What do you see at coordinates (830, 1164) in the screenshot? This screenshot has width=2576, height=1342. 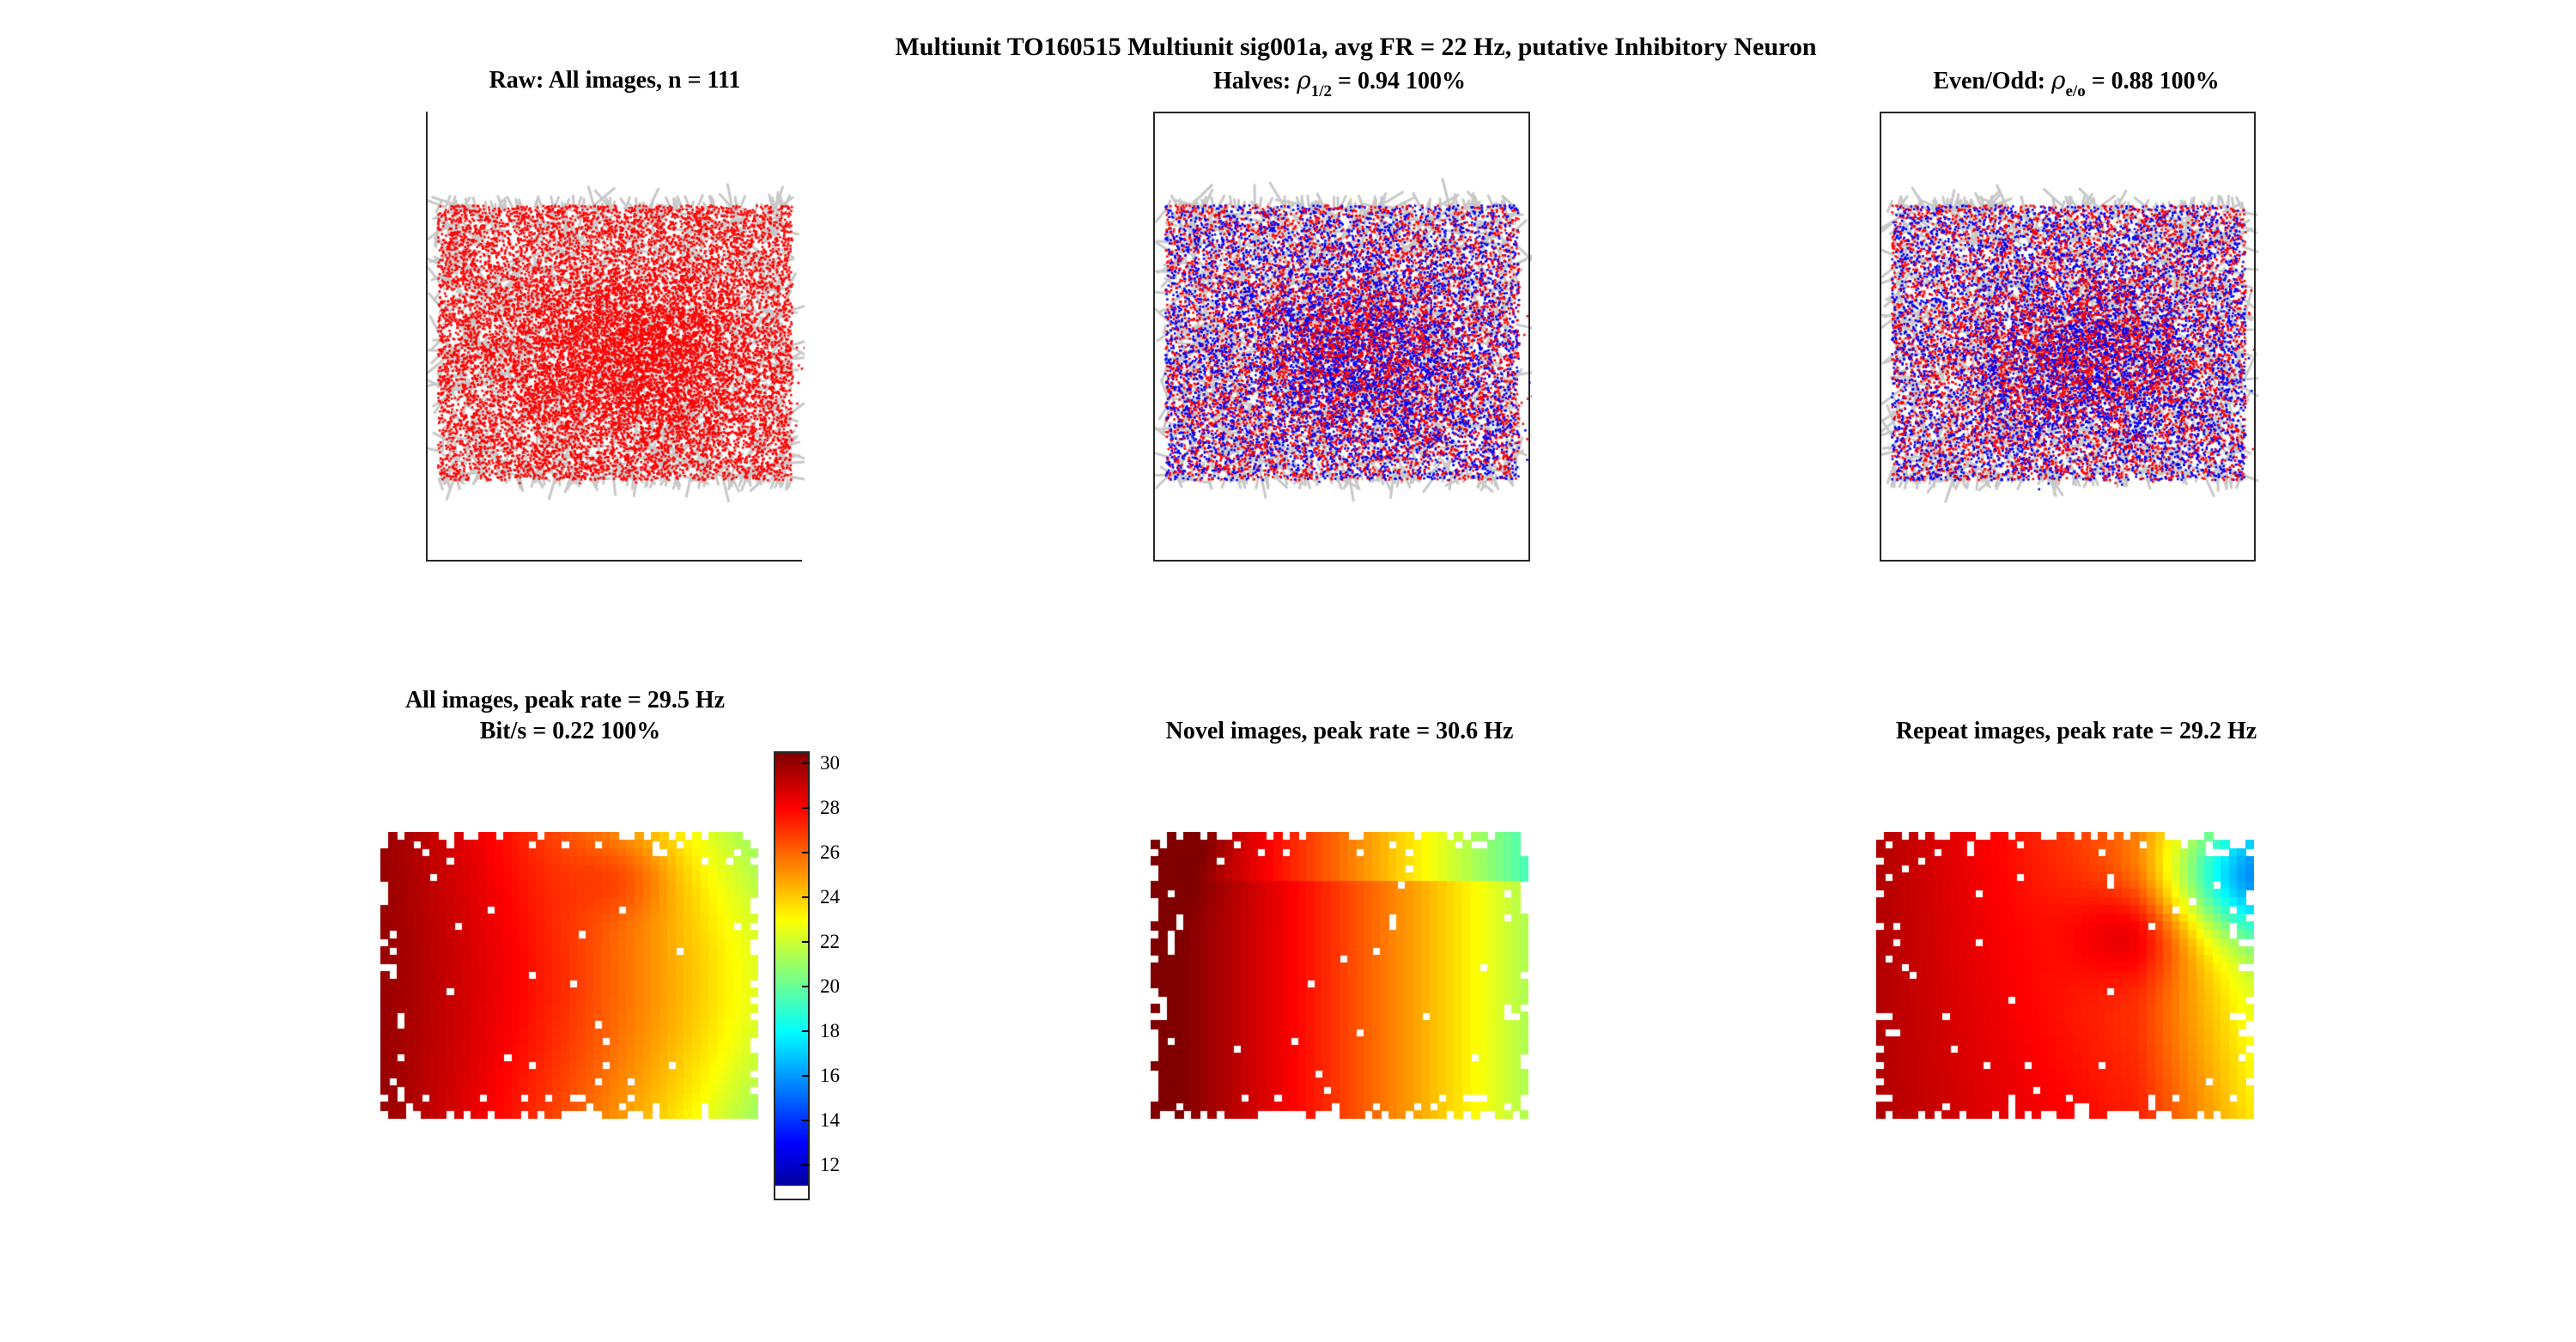 I see `colorbar-tick-label: 12` at bounding box center [830, 1164].